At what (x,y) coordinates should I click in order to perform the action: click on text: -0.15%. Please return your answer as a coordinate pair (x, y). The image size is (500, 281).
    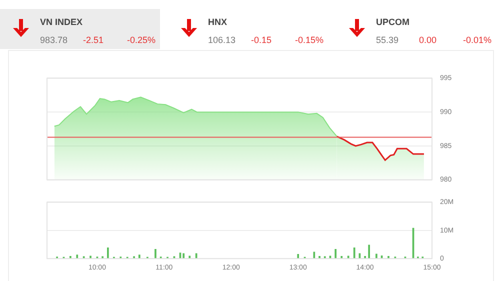
    Looking at the image, I should click on (309, 40).